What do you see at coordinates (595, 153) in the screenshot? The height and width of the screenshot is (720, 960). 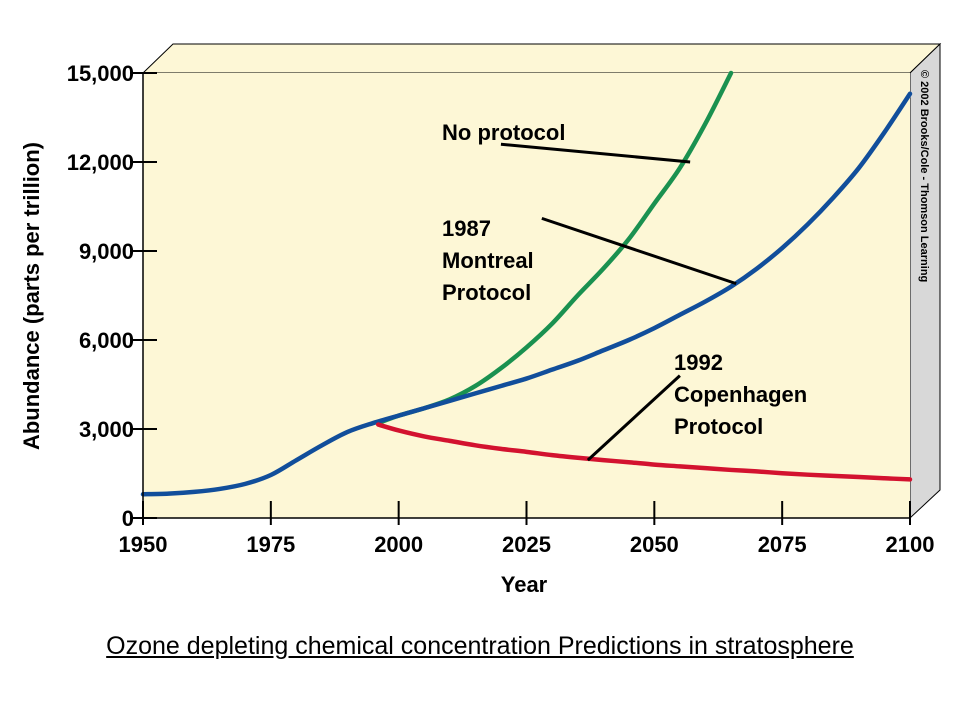 I see `leader-line-no-protocol` at bounding box center [595, 153].